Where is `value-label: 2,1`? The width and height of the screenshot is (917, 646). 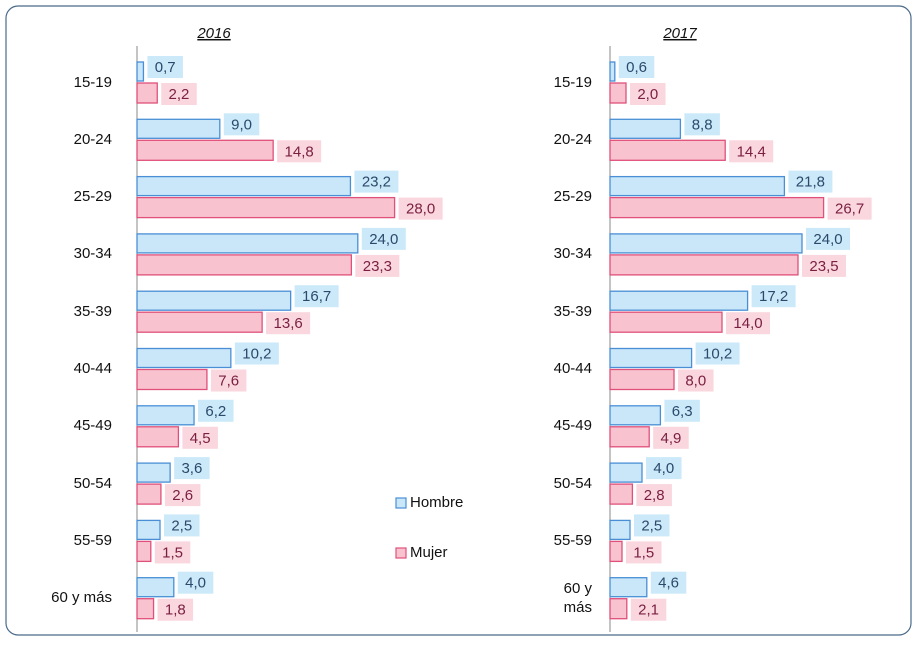 value-label: 2,1 is located at coordinates (648, 610).